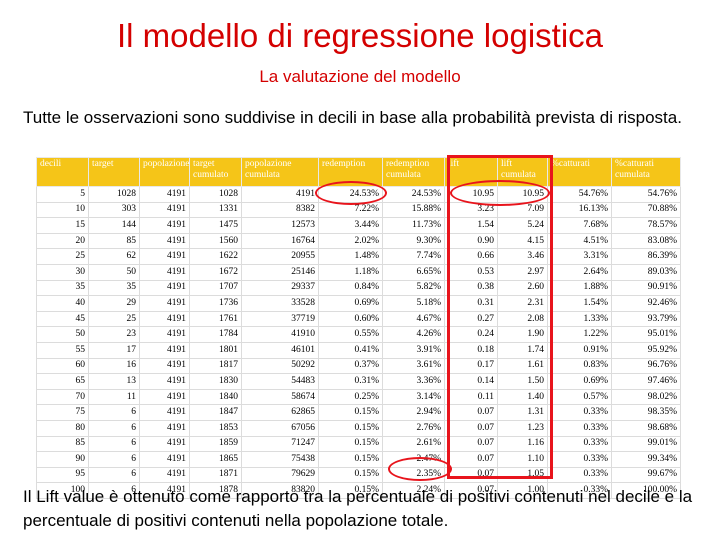  I want to click on table-cell: 0.57%, so click(579, 397).